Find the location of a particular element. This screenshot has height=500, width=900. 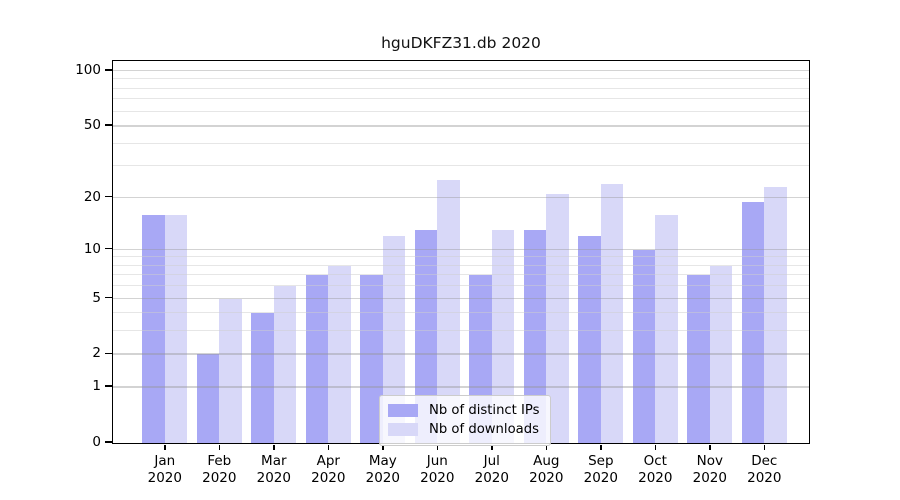

legend: Nb of distinct IPs Nb of downloads is located at coordinates (465, 420).